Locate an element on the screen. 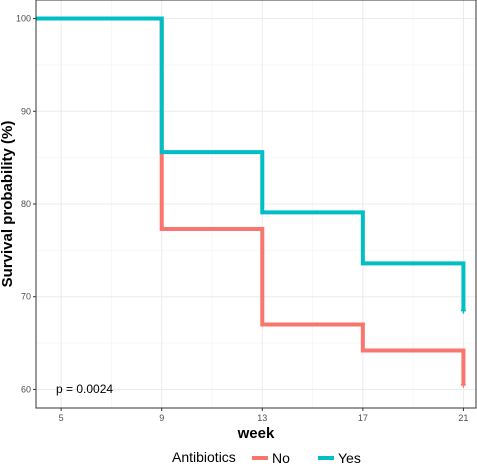 Image resolution: width=477 pixels, height=469 pixels. x-tick-label: 17 is located at coordinates (363, 418).